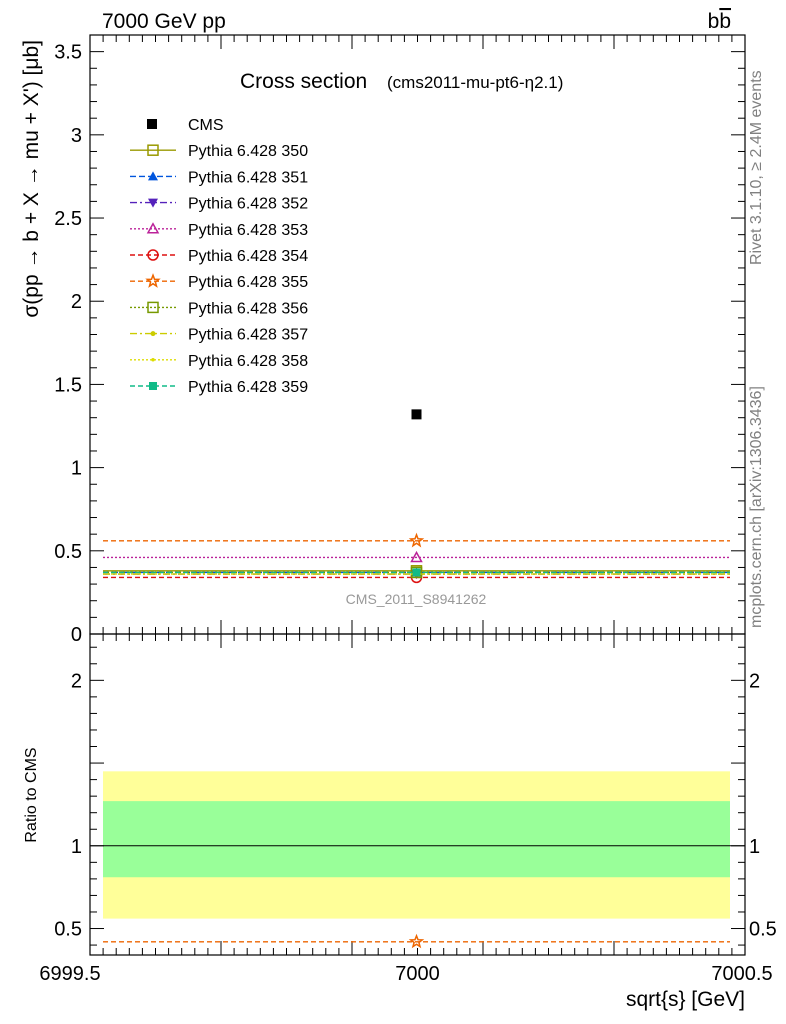  What do you see at coordinates (248, 256) in the screenshot?
I see `legend-label: Pythia 6.428 354` at bounding box center [248, 256].